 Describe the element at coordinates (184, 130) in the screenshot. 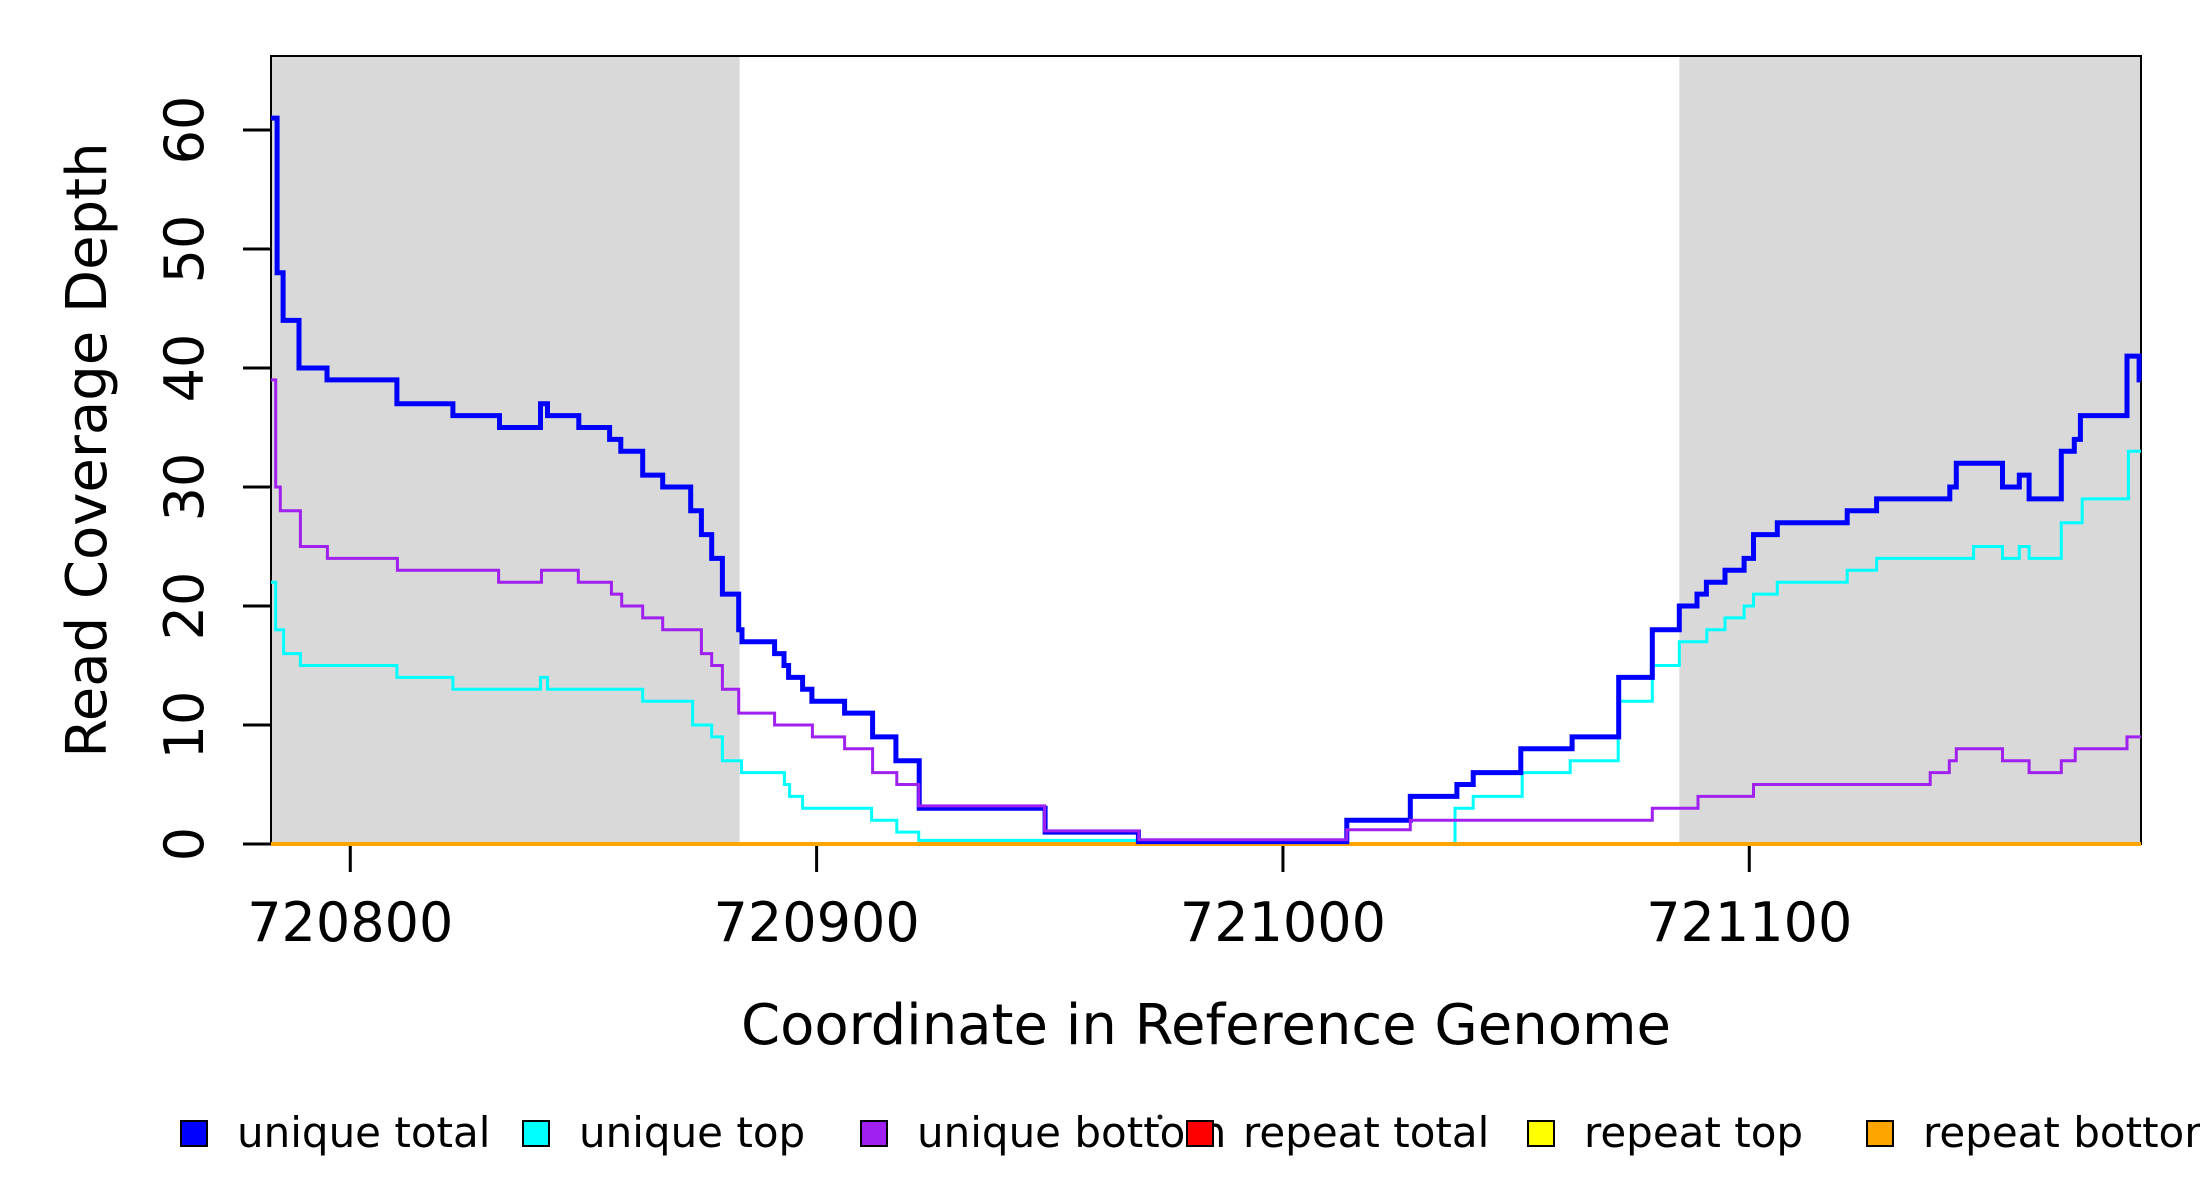

I see `y-tick-label: 60` at that location.